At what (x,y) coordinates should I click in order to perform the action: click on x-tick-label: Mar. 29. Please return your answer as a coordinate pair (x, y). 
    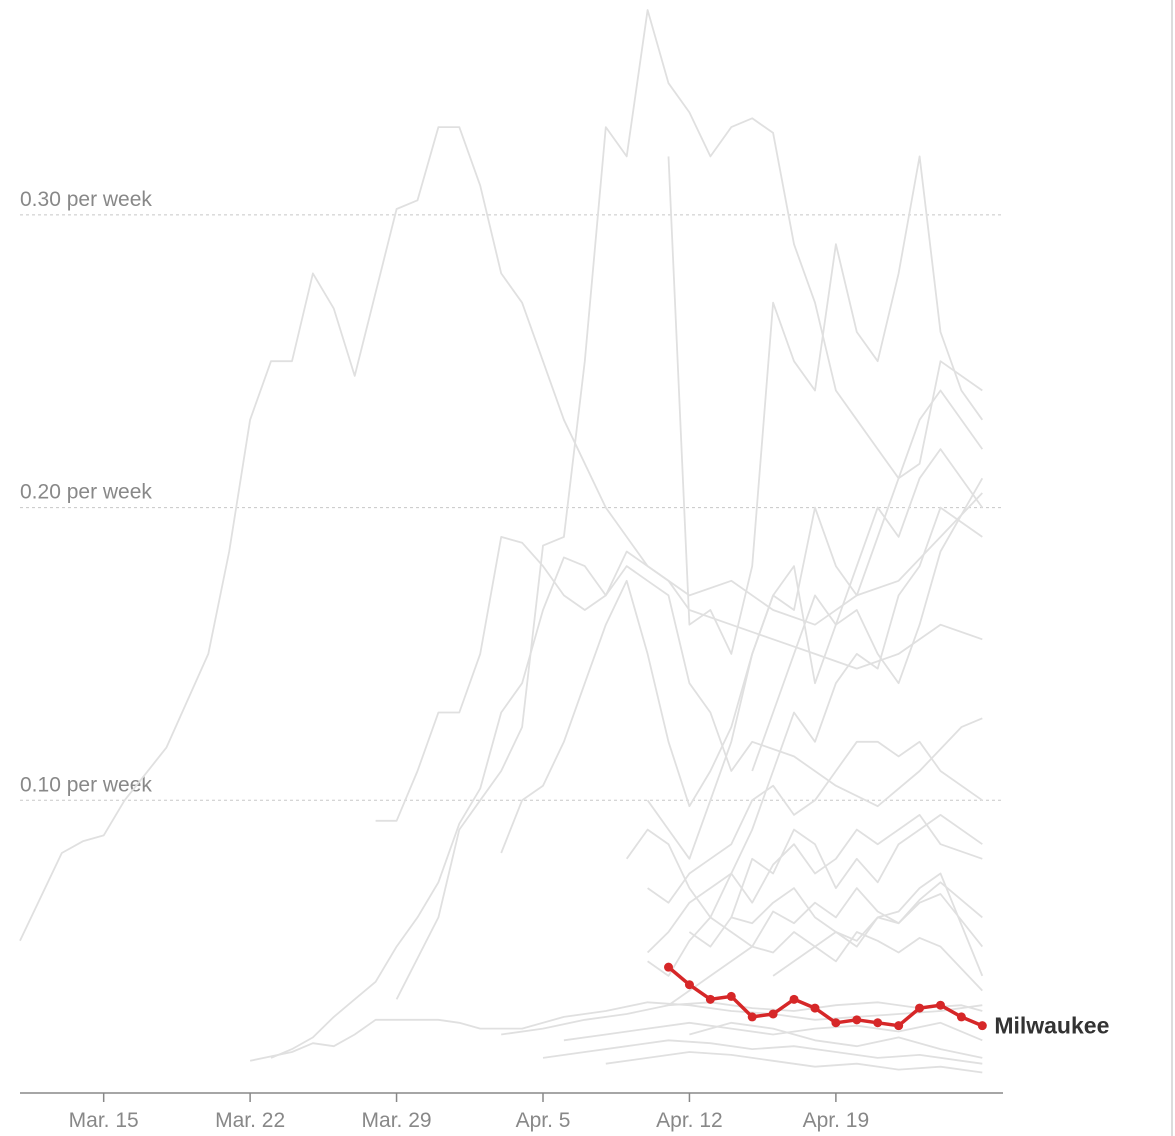
    Looking at the image, I should click on (397, 1120).